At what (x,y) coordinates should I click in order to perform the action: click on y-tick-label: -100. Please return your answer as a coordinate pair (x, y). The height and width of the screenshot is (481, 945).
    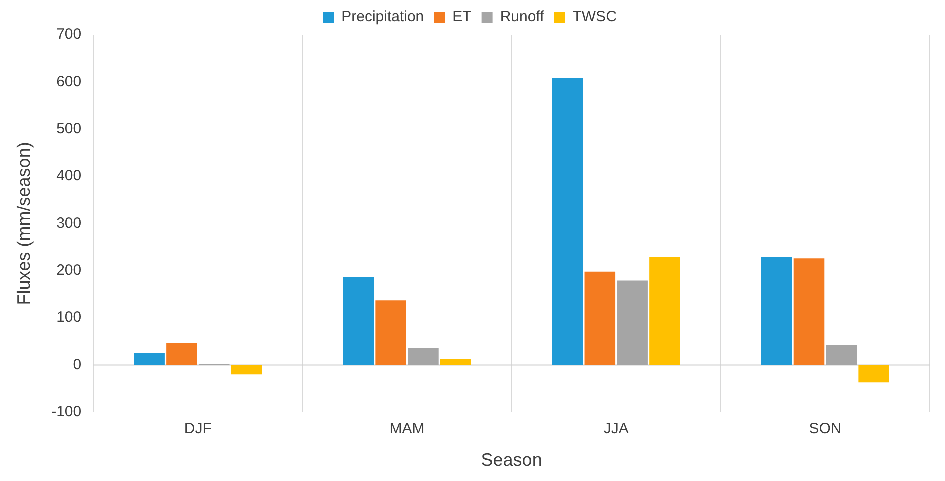
    Looking at the image, I should click on (67, 412).